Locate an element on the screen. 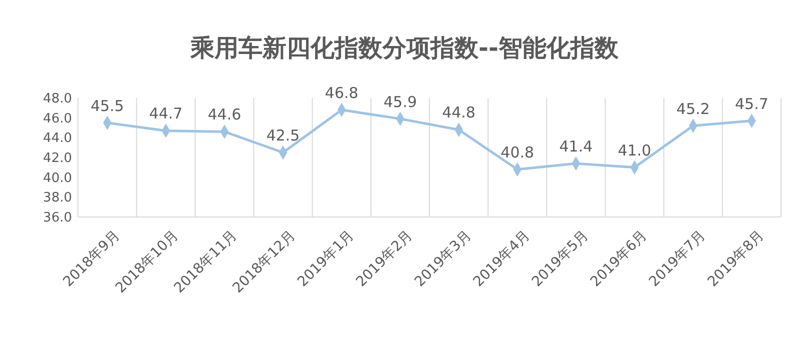 The image size is (809, 340). data-label: 44.7 is located at coordinates (166, 113).